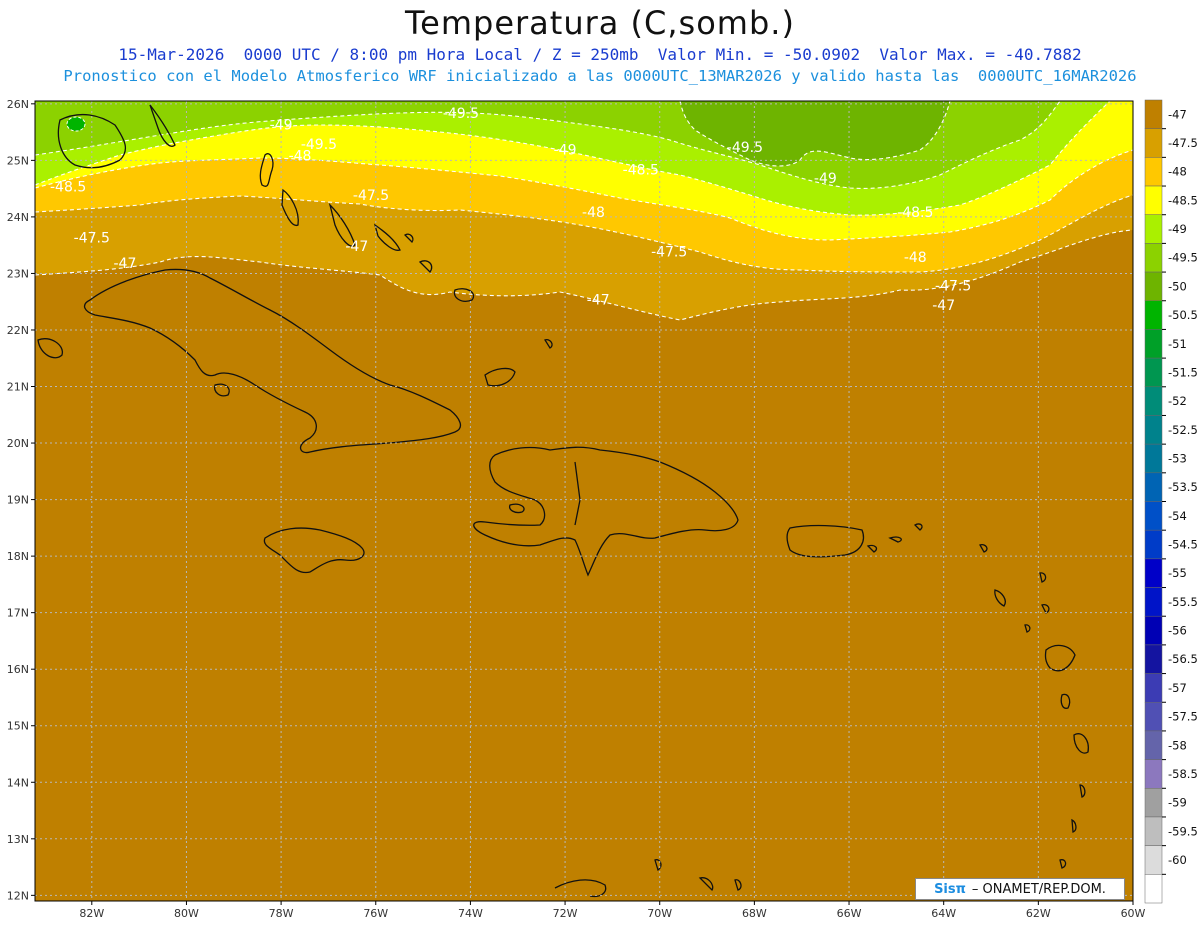  What do you see at coordinates (1183, 200) in the screenshot?
I see `legend-label: -48.5` at bounding box center [1183, 200].